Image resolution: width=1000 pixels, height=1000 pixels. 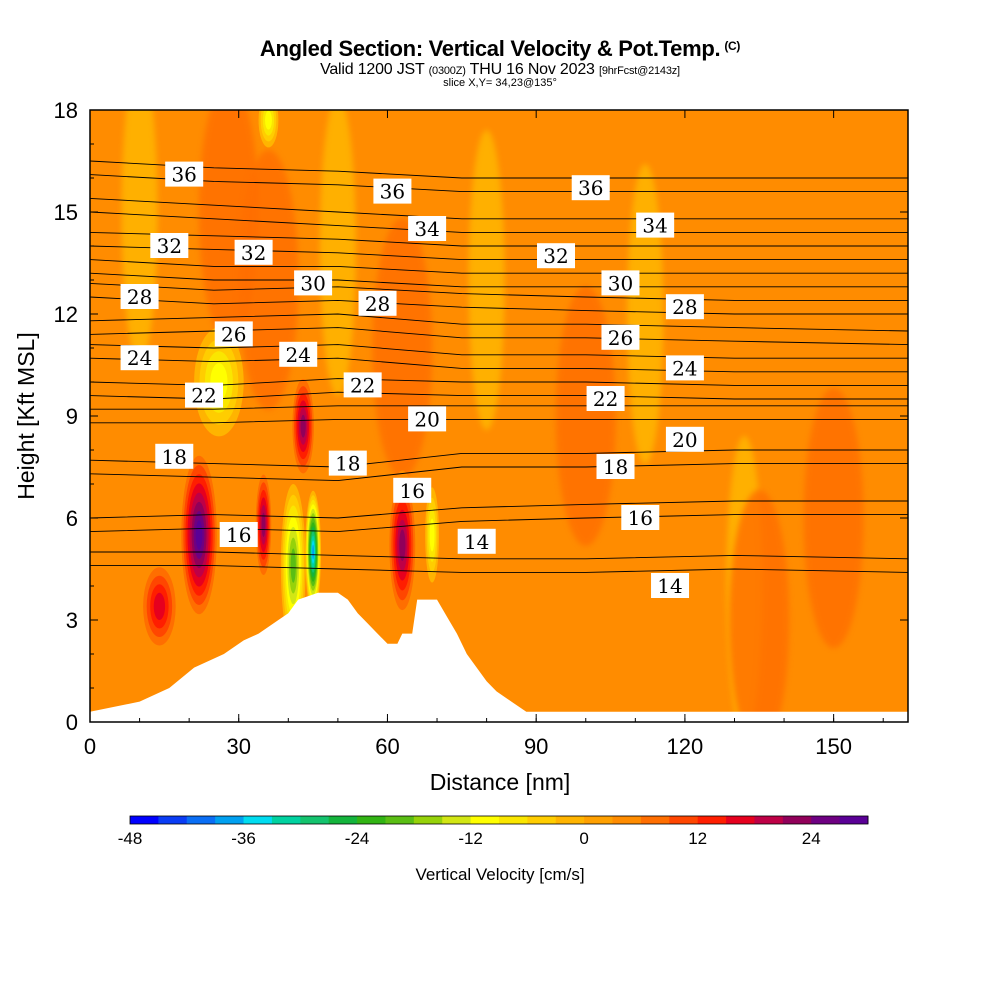 What do you see at coordinates (583, 838) in the screenshot?
I see `colorbar-tick-label: 0` at bounding box center [583, 838].